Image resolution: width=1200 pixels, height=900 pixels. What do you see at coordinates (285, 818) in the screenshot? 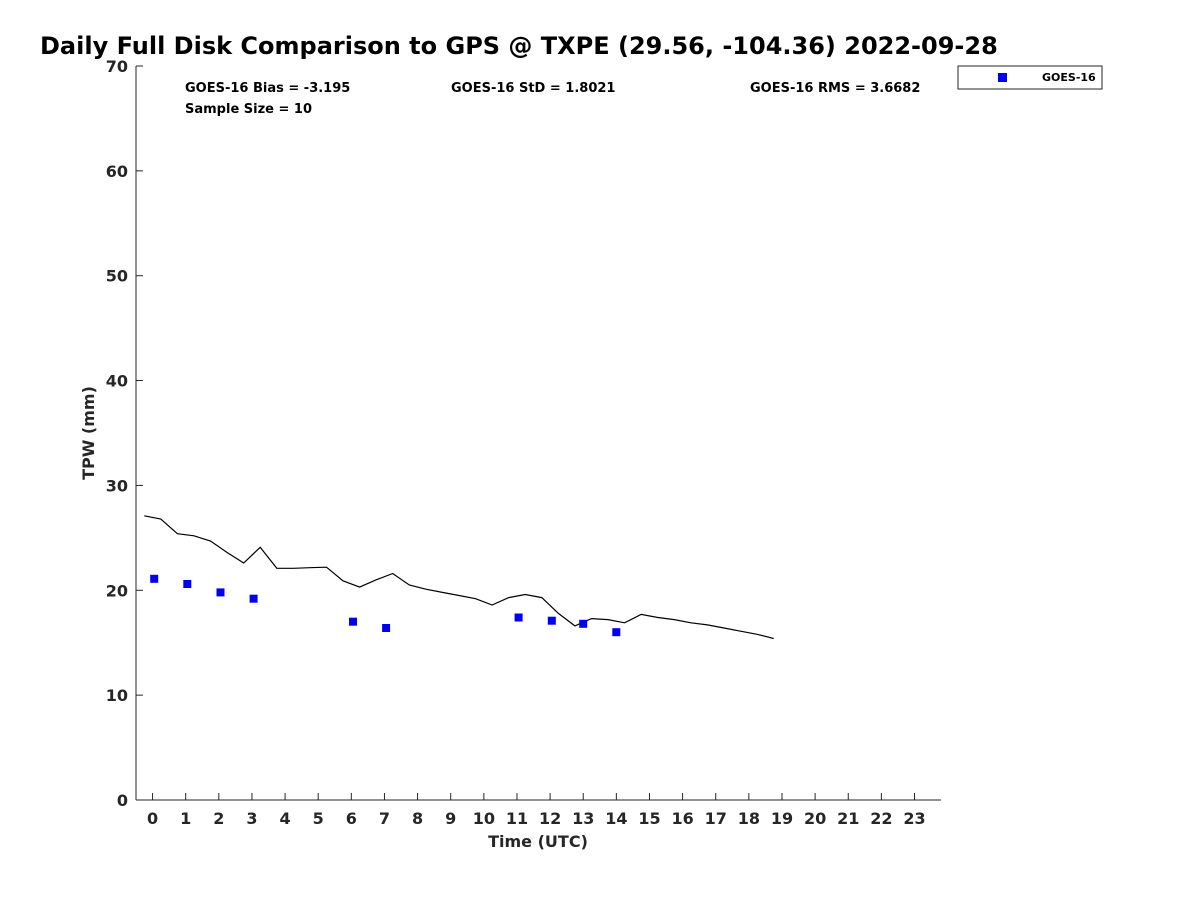
I see `x-tick-label: 4` at bounding box center [285, 818].